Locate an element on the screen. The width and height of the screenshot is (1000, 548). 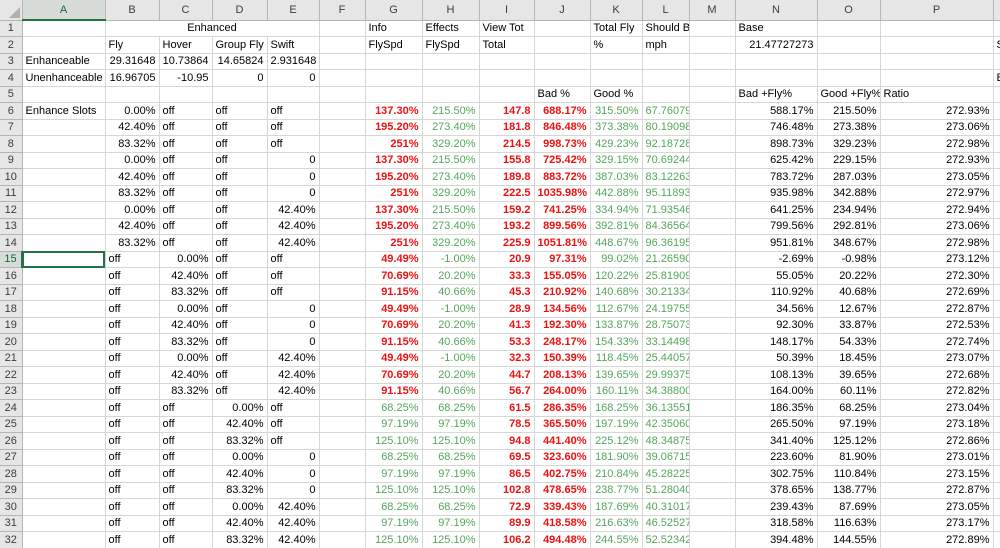
cell-Q19 is located at coordinates (996, 325).